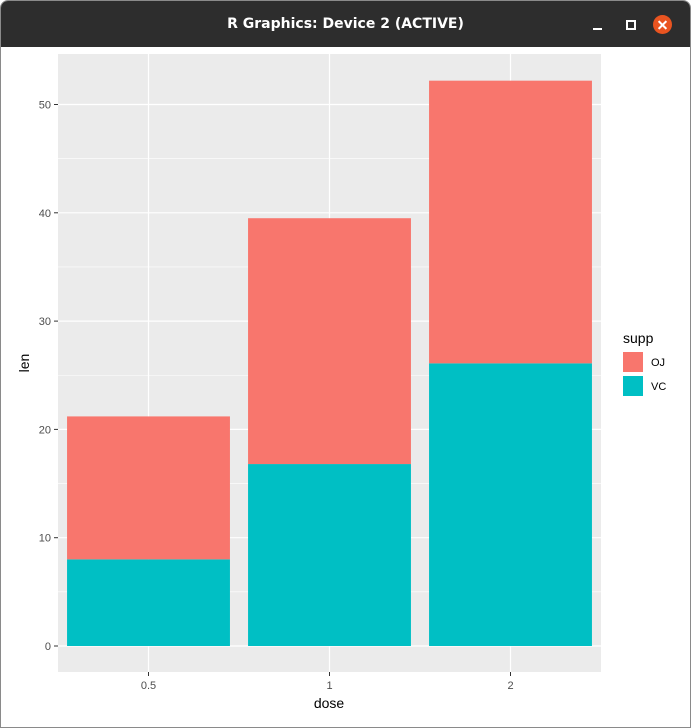  Describe the element at coordinates (45, 539) in the screenshot. I see `y-tick-label: 10` at that location.